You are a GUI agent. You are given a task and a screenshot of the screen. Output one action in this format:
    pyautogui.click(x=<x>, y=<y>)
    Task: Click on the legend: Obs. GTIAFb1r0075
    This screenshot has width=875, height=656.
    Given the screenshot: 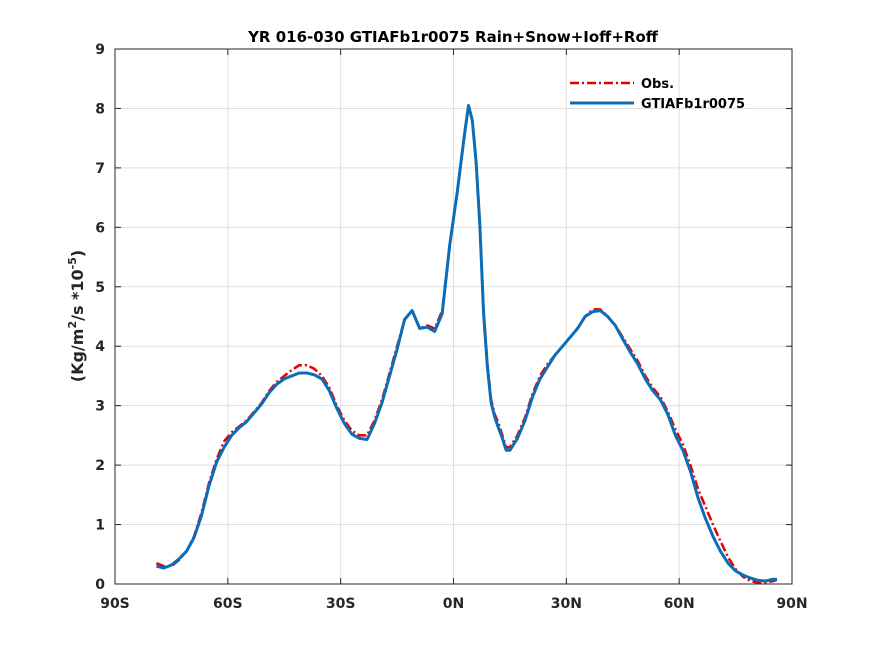 What is the action you would take?
    pyautogui.click(x=657, y=94)
    